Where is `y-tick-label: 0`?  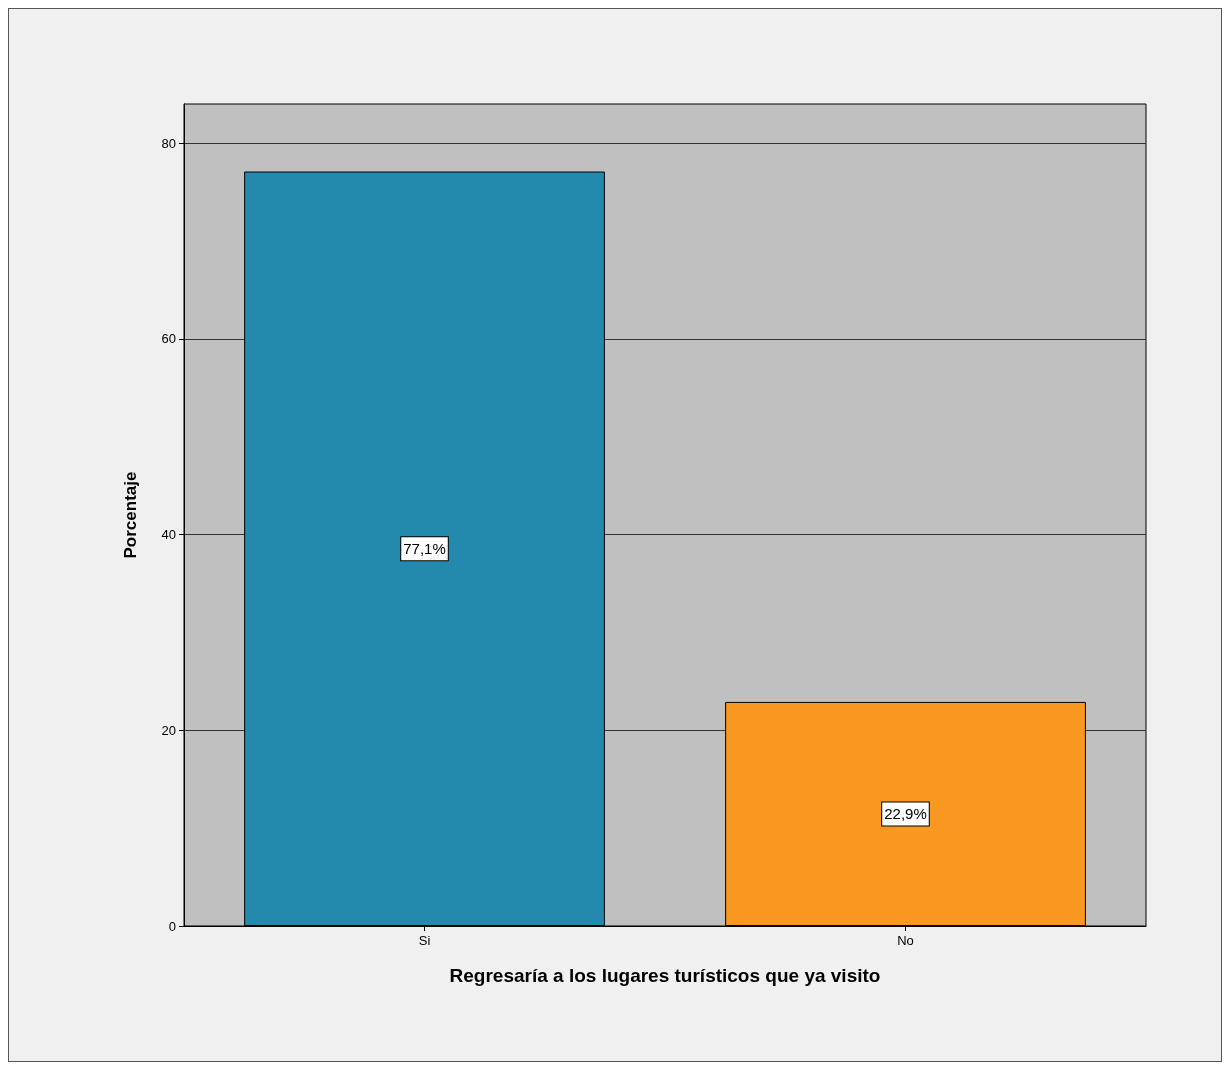 y-tick-label: 0 is located at coordinates (172, 926).